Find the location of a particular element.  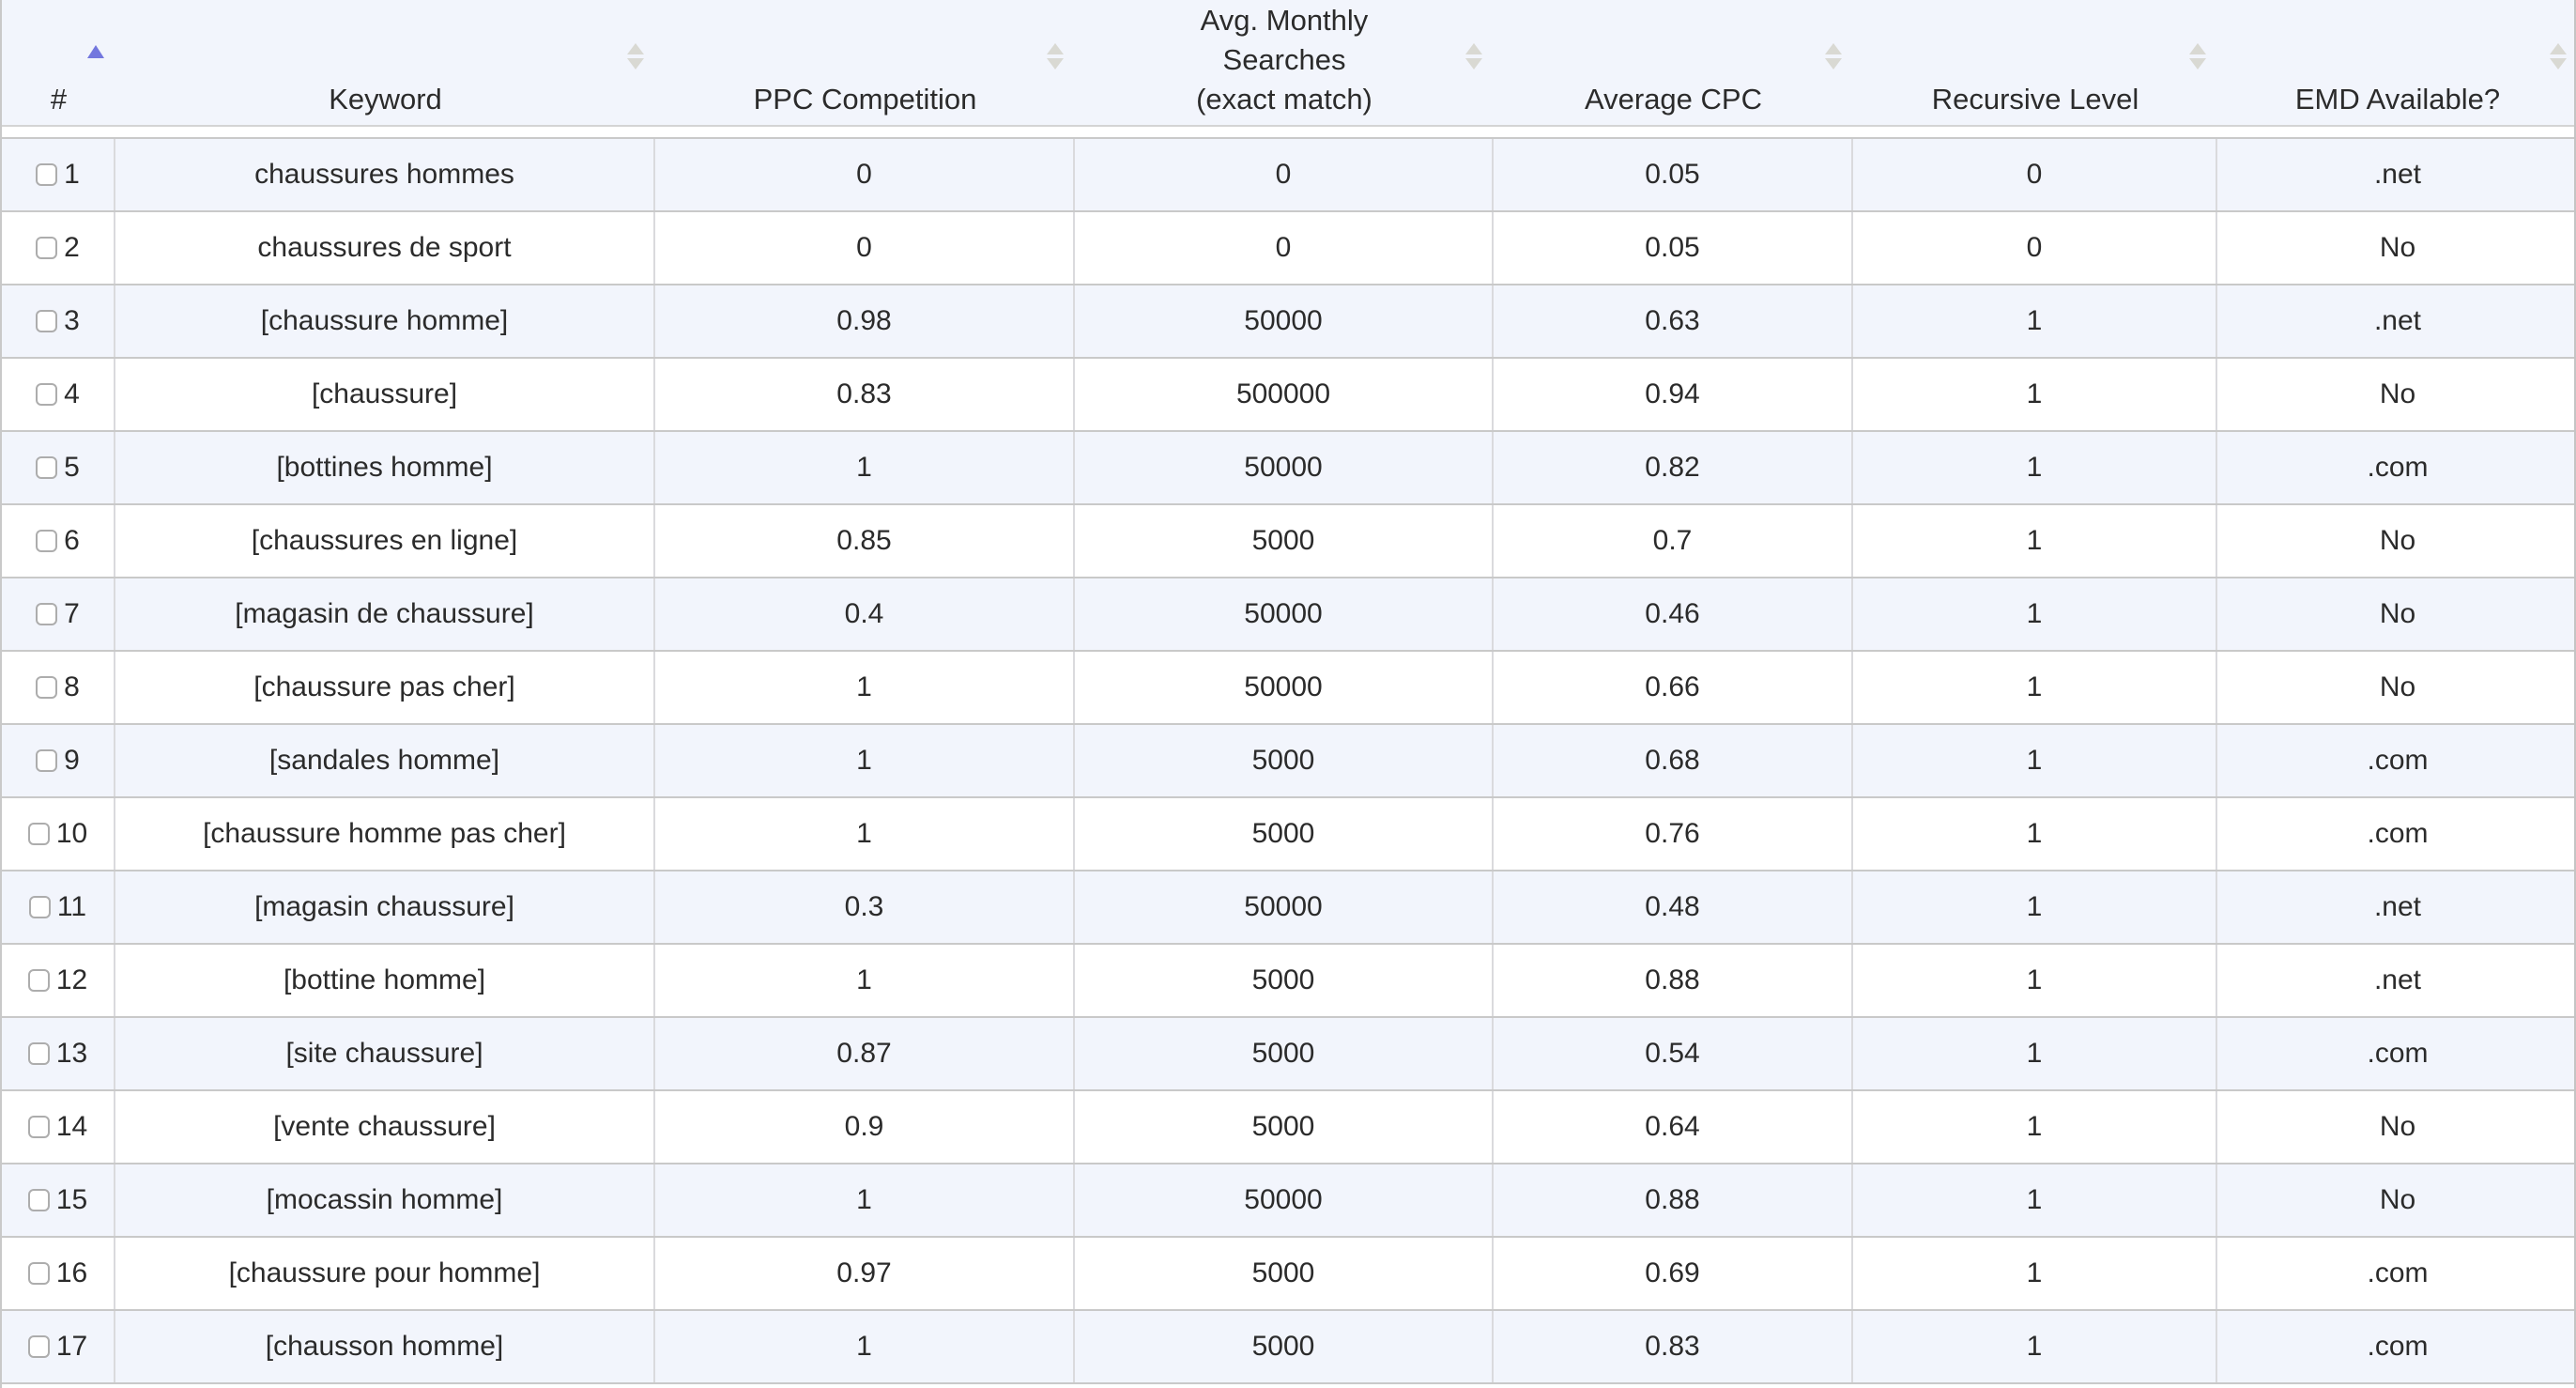

row-number: 5 is located at coordinates (72, 467).